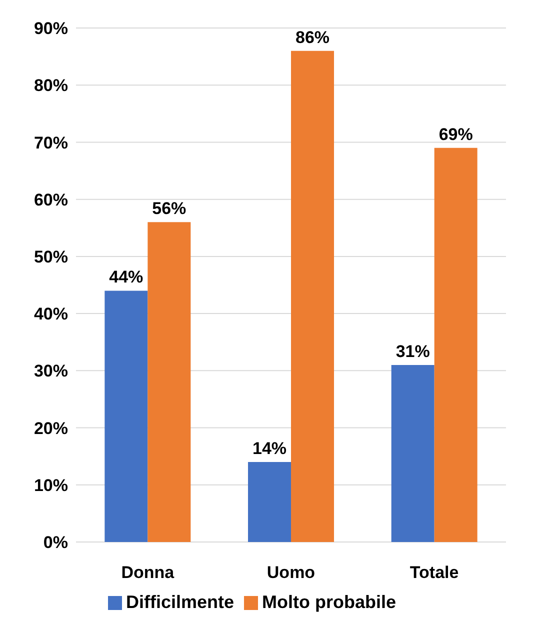 The image size is (544, 631). What do you see at coordinates (51, 142) in the screenshot?
I see `y-tick-label: 70%` at bounding box center [51, 142].